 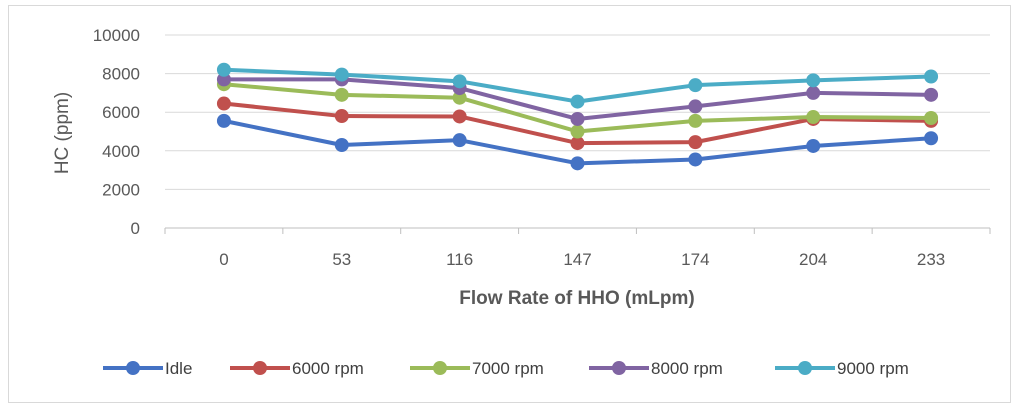 I want to click on series-7000-rpm, so click(x=577, y=108).